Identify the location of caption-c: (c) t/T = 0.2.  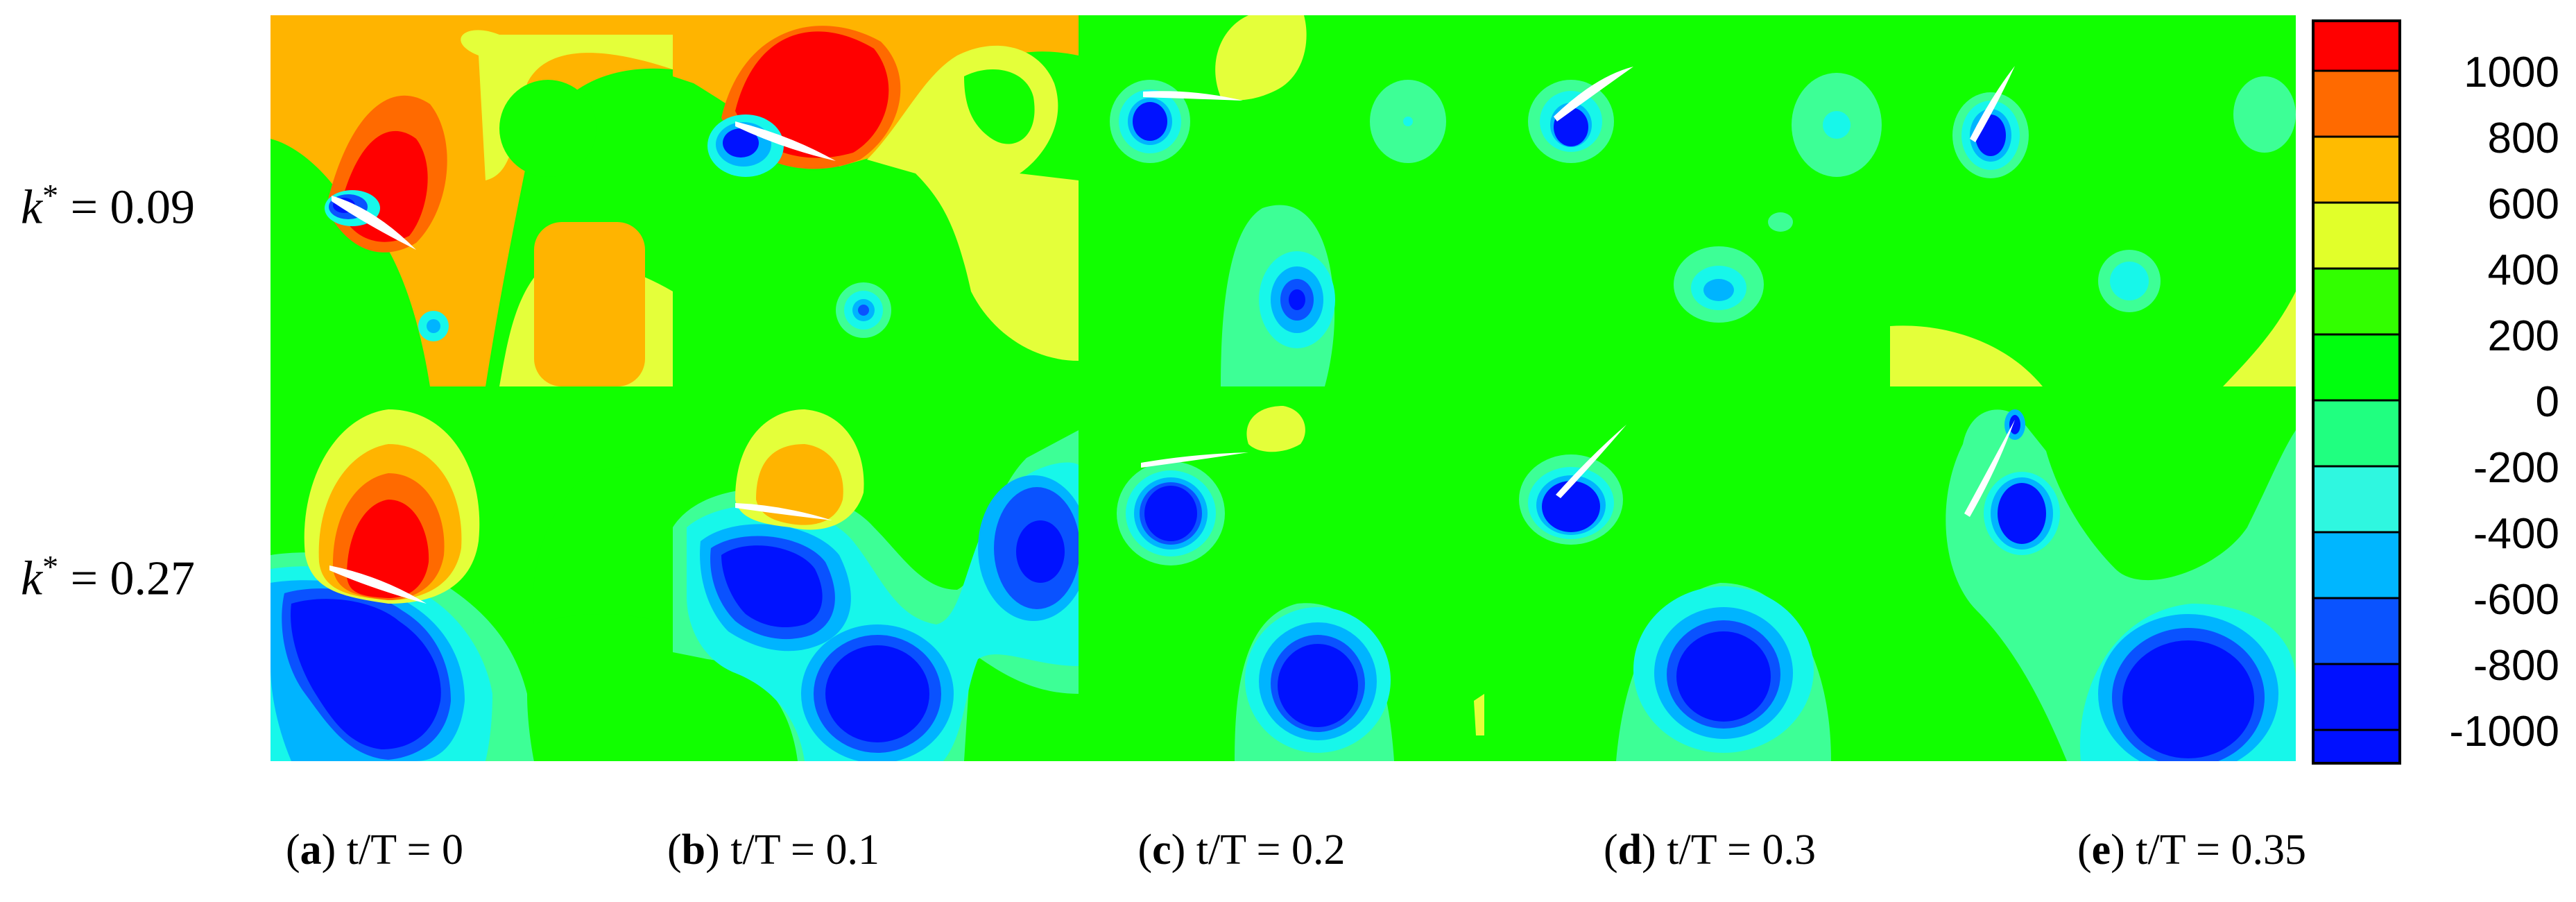
(1241, 850).